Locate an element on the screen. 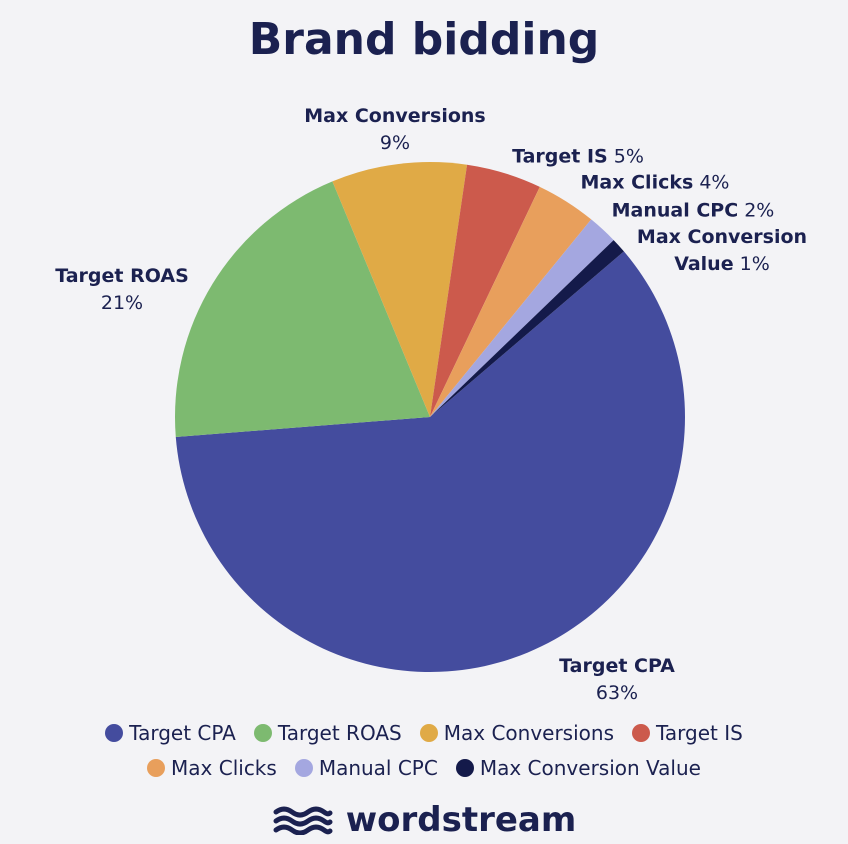 The width and height of the screenshot is (848, 844). legend-item: Target IS is located at coordinates (687, 733).